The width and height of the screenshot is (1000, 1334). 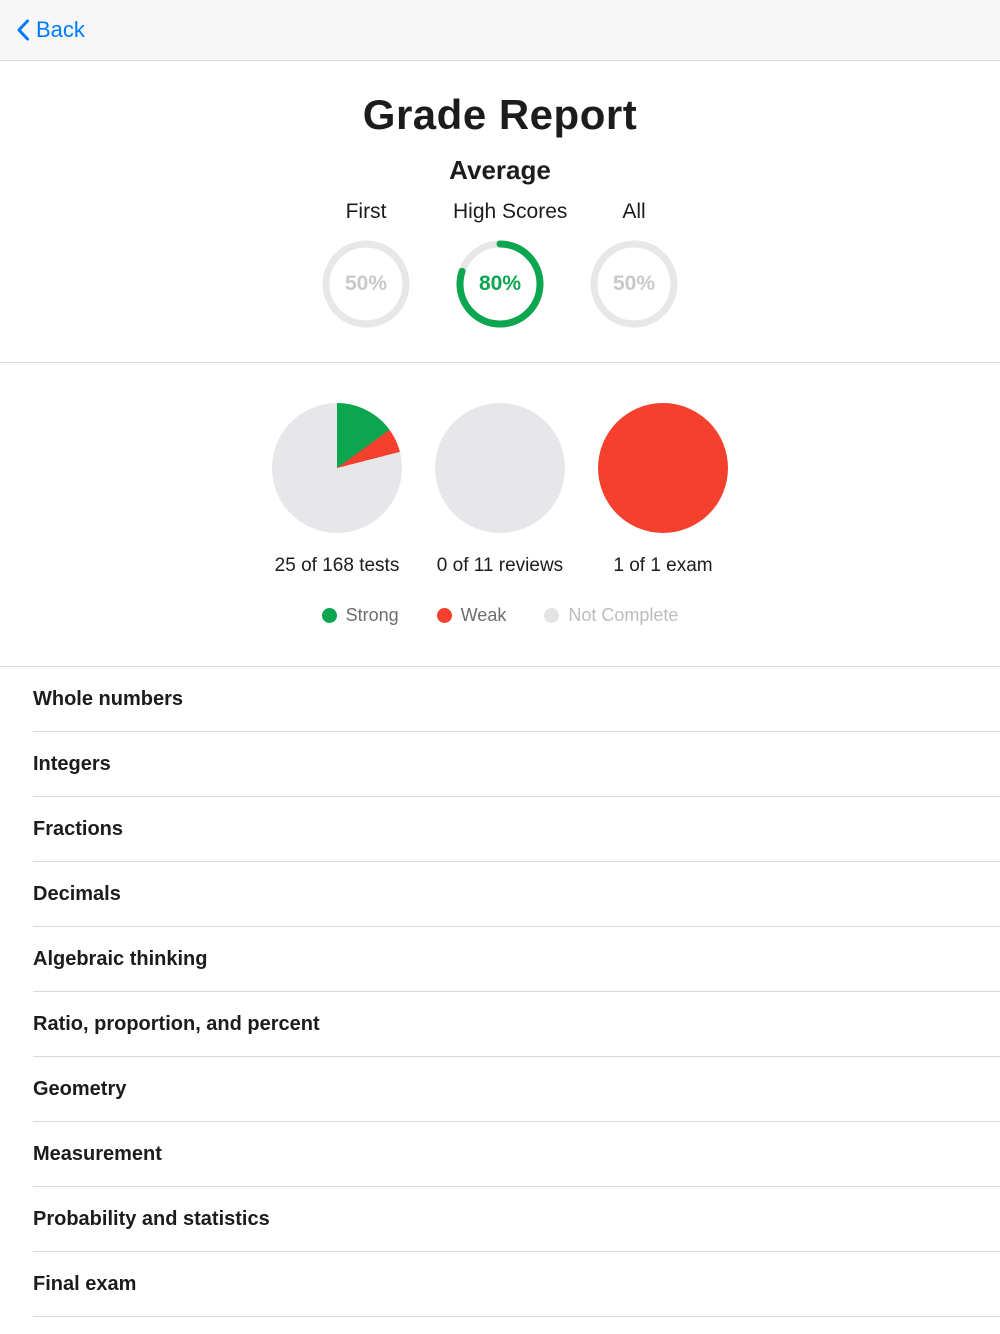 I want to click on topic-row-geometry: Geometry, so click(x=500, y=1089).